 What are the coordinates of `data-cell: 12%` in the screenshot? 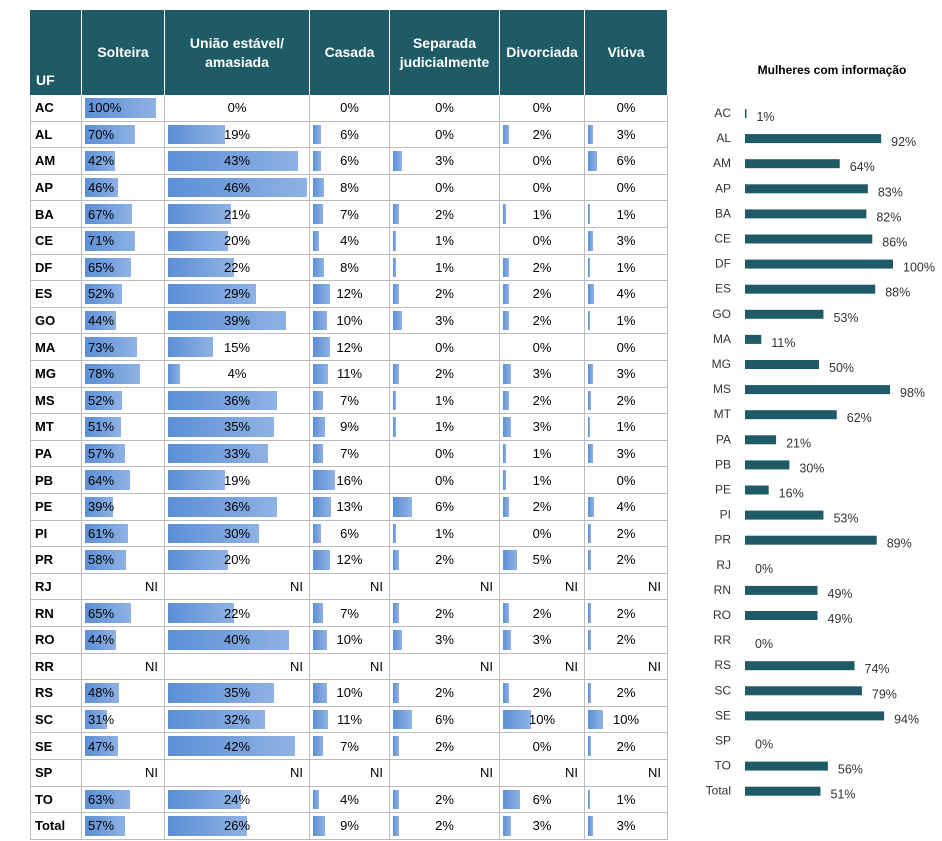 It's located at (350, 294).